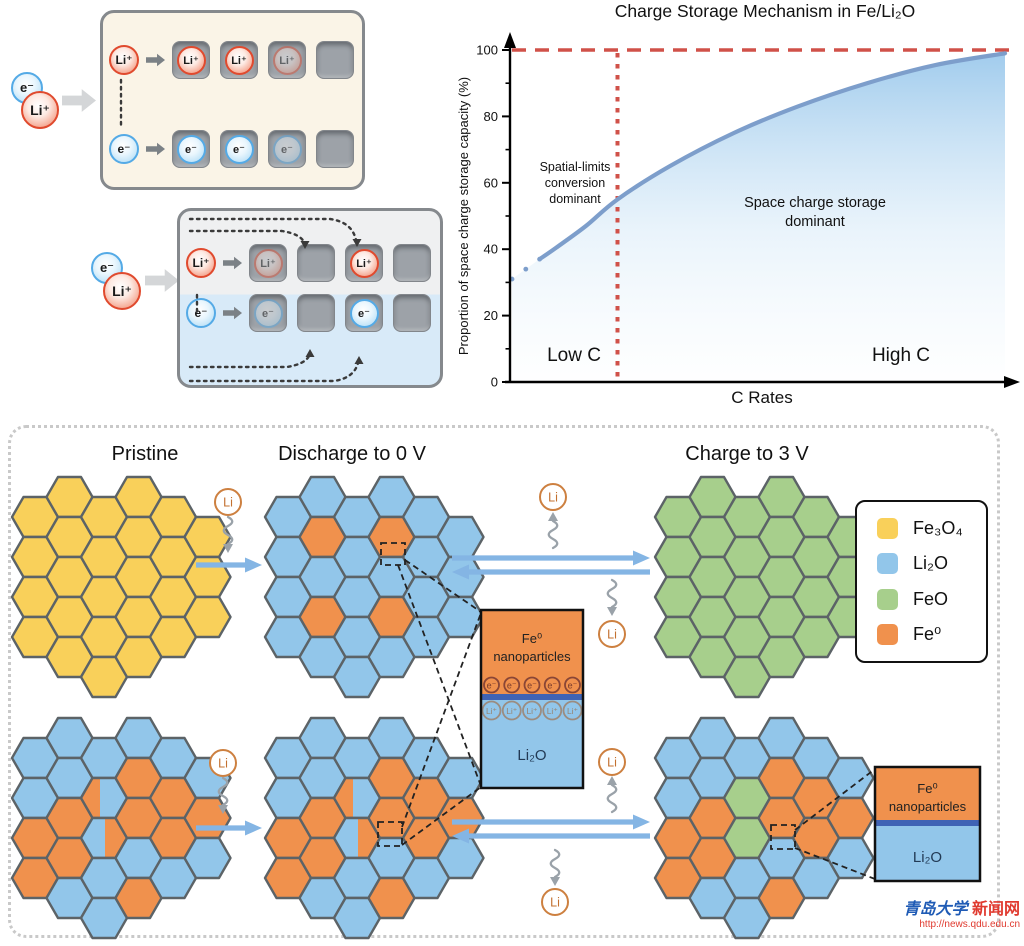 The height and width of the screenshot is (946, 1024). Describe the element at coordinates (268, 263) in the screenshot. I see `storage-site: Li⁺` at that location.